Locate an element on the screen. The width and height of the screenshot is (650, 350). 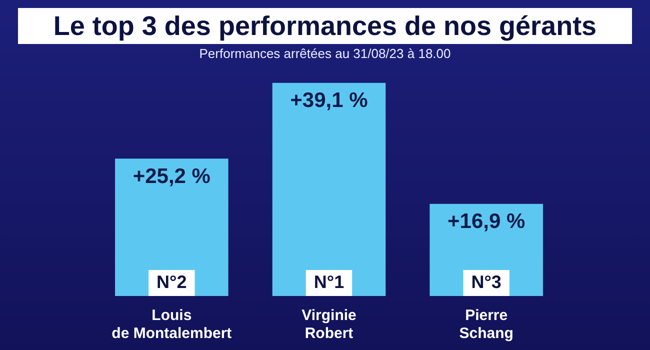
data-label: +39,1 % is located at coordinates (329, 100).